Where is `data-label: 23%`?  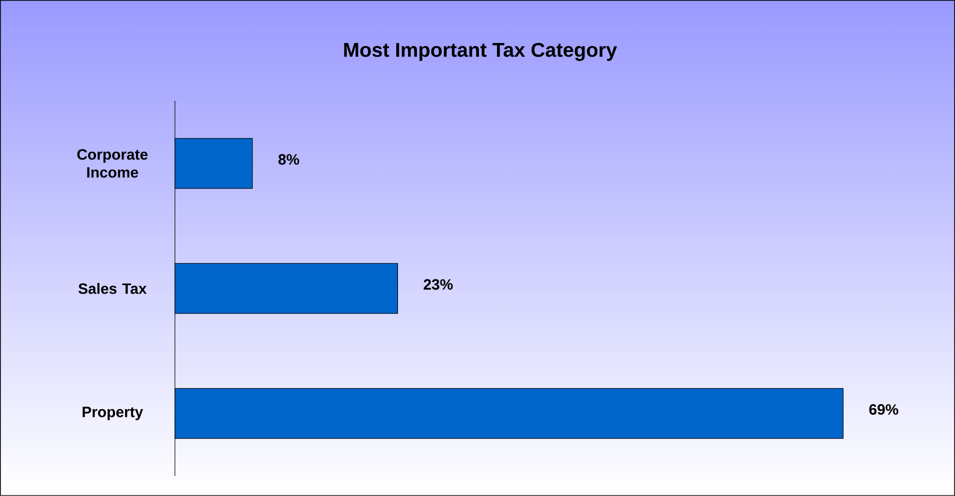 data-label: 23% is located at coordinates (438, 284).